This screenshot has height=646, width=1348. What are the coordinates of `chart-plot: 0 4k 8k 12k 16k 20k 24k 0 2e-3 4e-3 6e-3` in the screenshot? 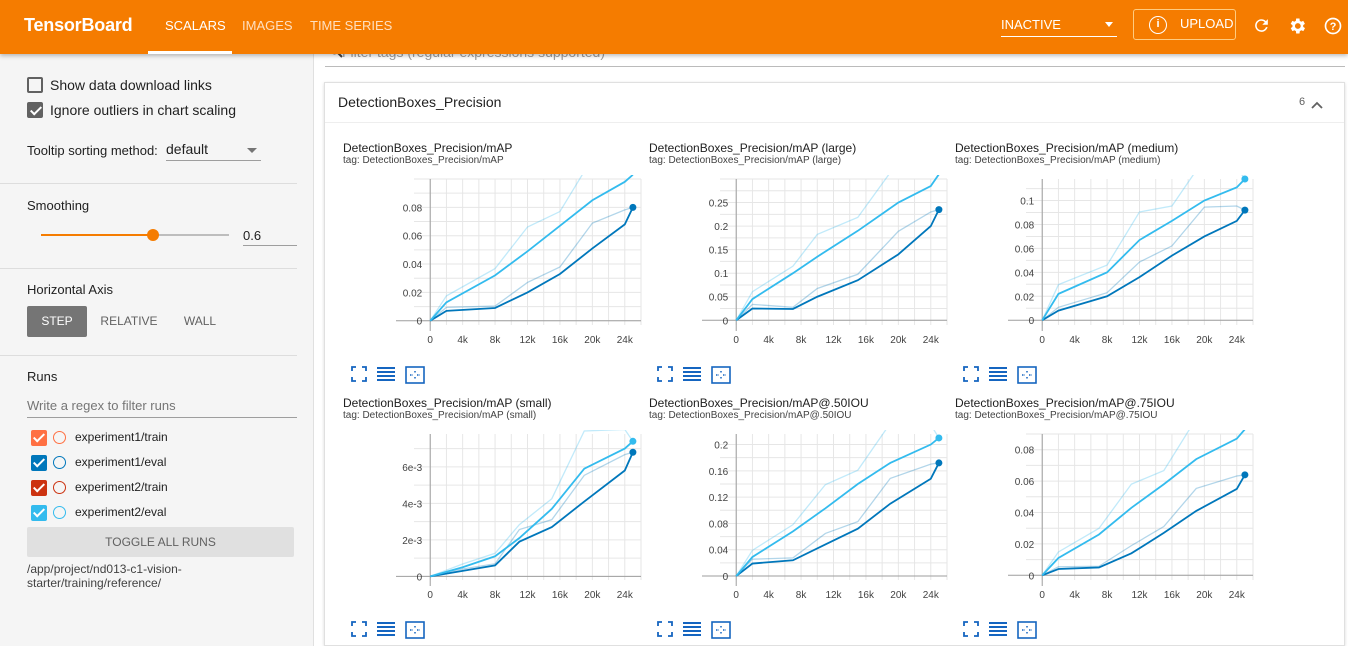 It's located at (493, 519).